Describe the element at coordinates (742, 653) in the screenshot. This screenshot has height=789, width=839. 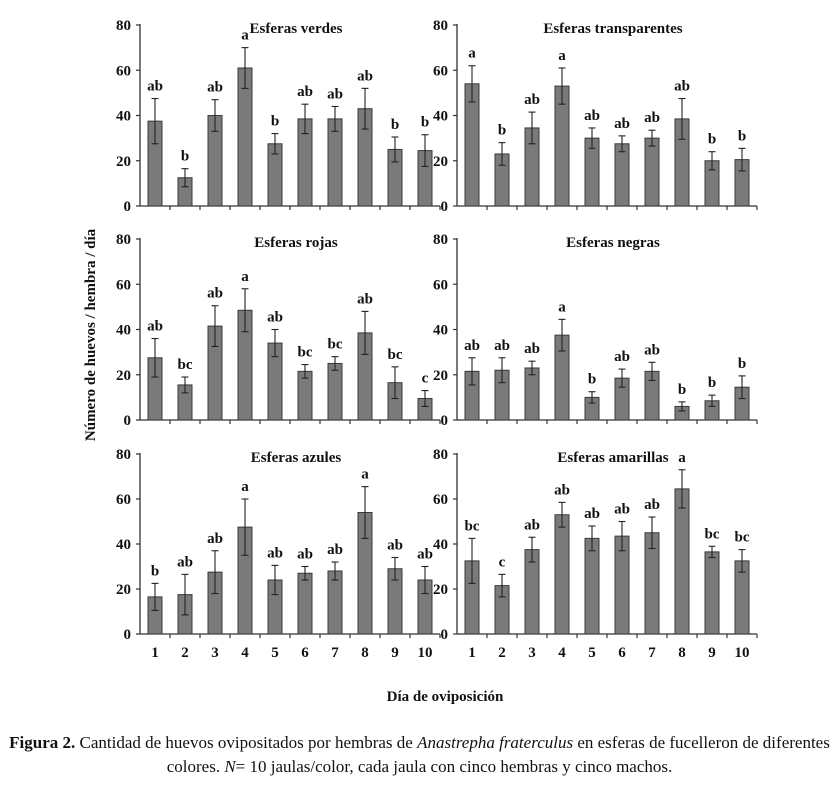
I see `x-tick-label: 10` at that location.